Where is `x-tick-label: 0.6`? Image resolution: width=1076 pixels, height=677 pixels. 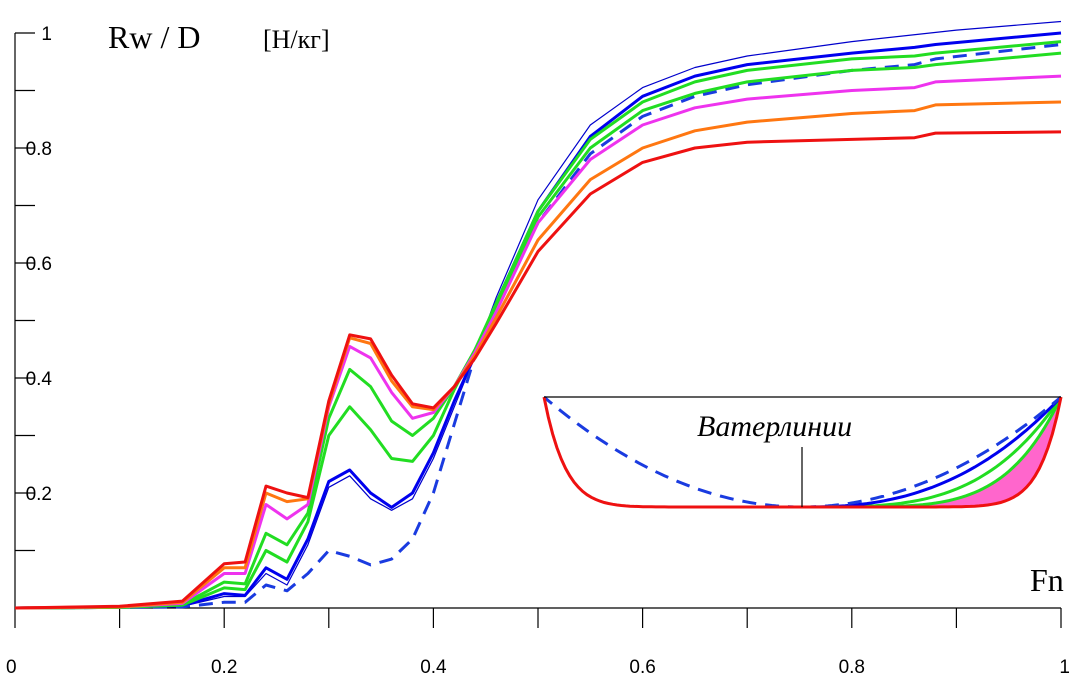
x-tick-label: 0.6 is located at coordinates (642, 667).